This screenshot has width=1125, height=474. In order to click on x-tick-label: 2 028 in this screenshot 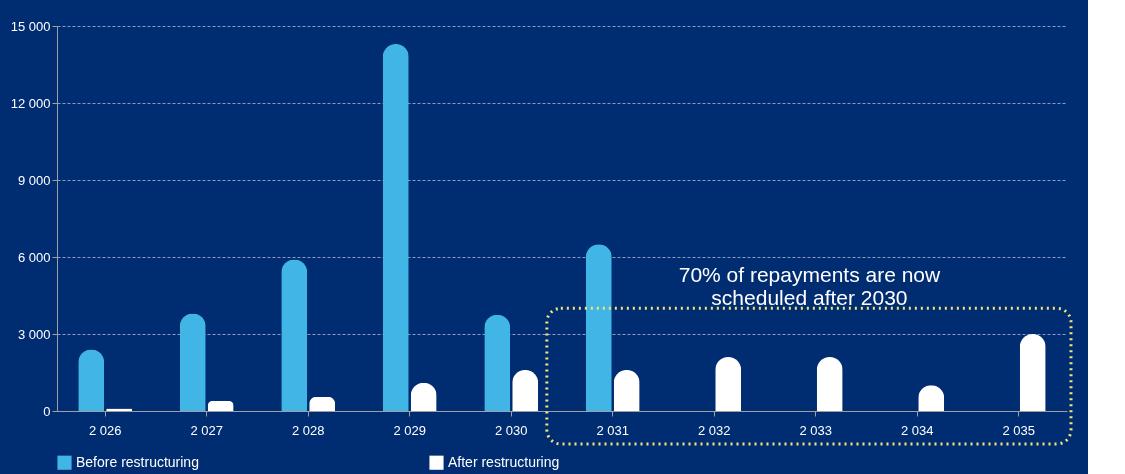, I will do `click(308, 430)`.